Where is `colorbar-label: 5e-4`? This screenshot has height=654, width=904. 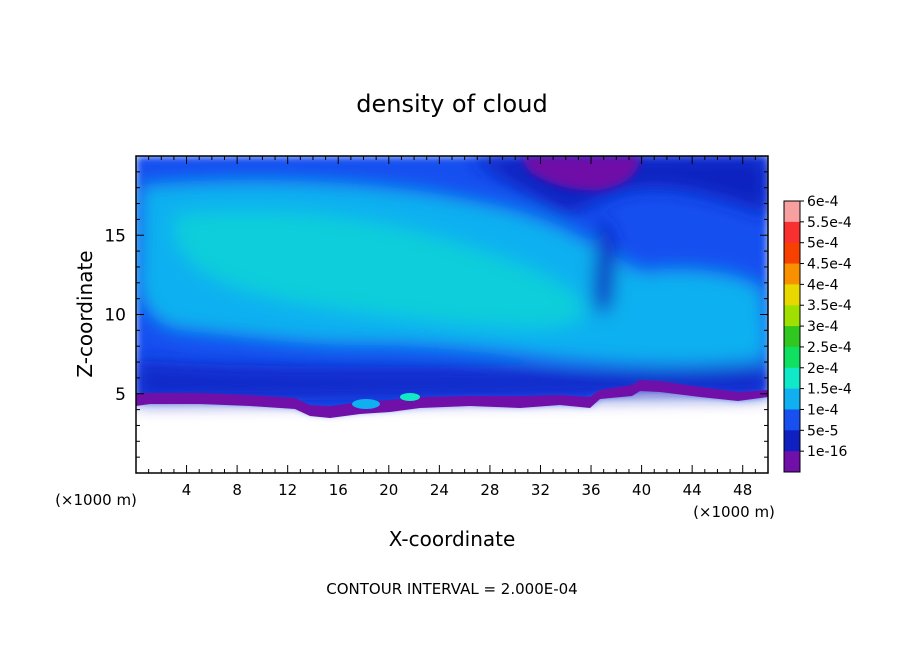 colorbar-label: 5e-4 is located at coordinates (823, 244).